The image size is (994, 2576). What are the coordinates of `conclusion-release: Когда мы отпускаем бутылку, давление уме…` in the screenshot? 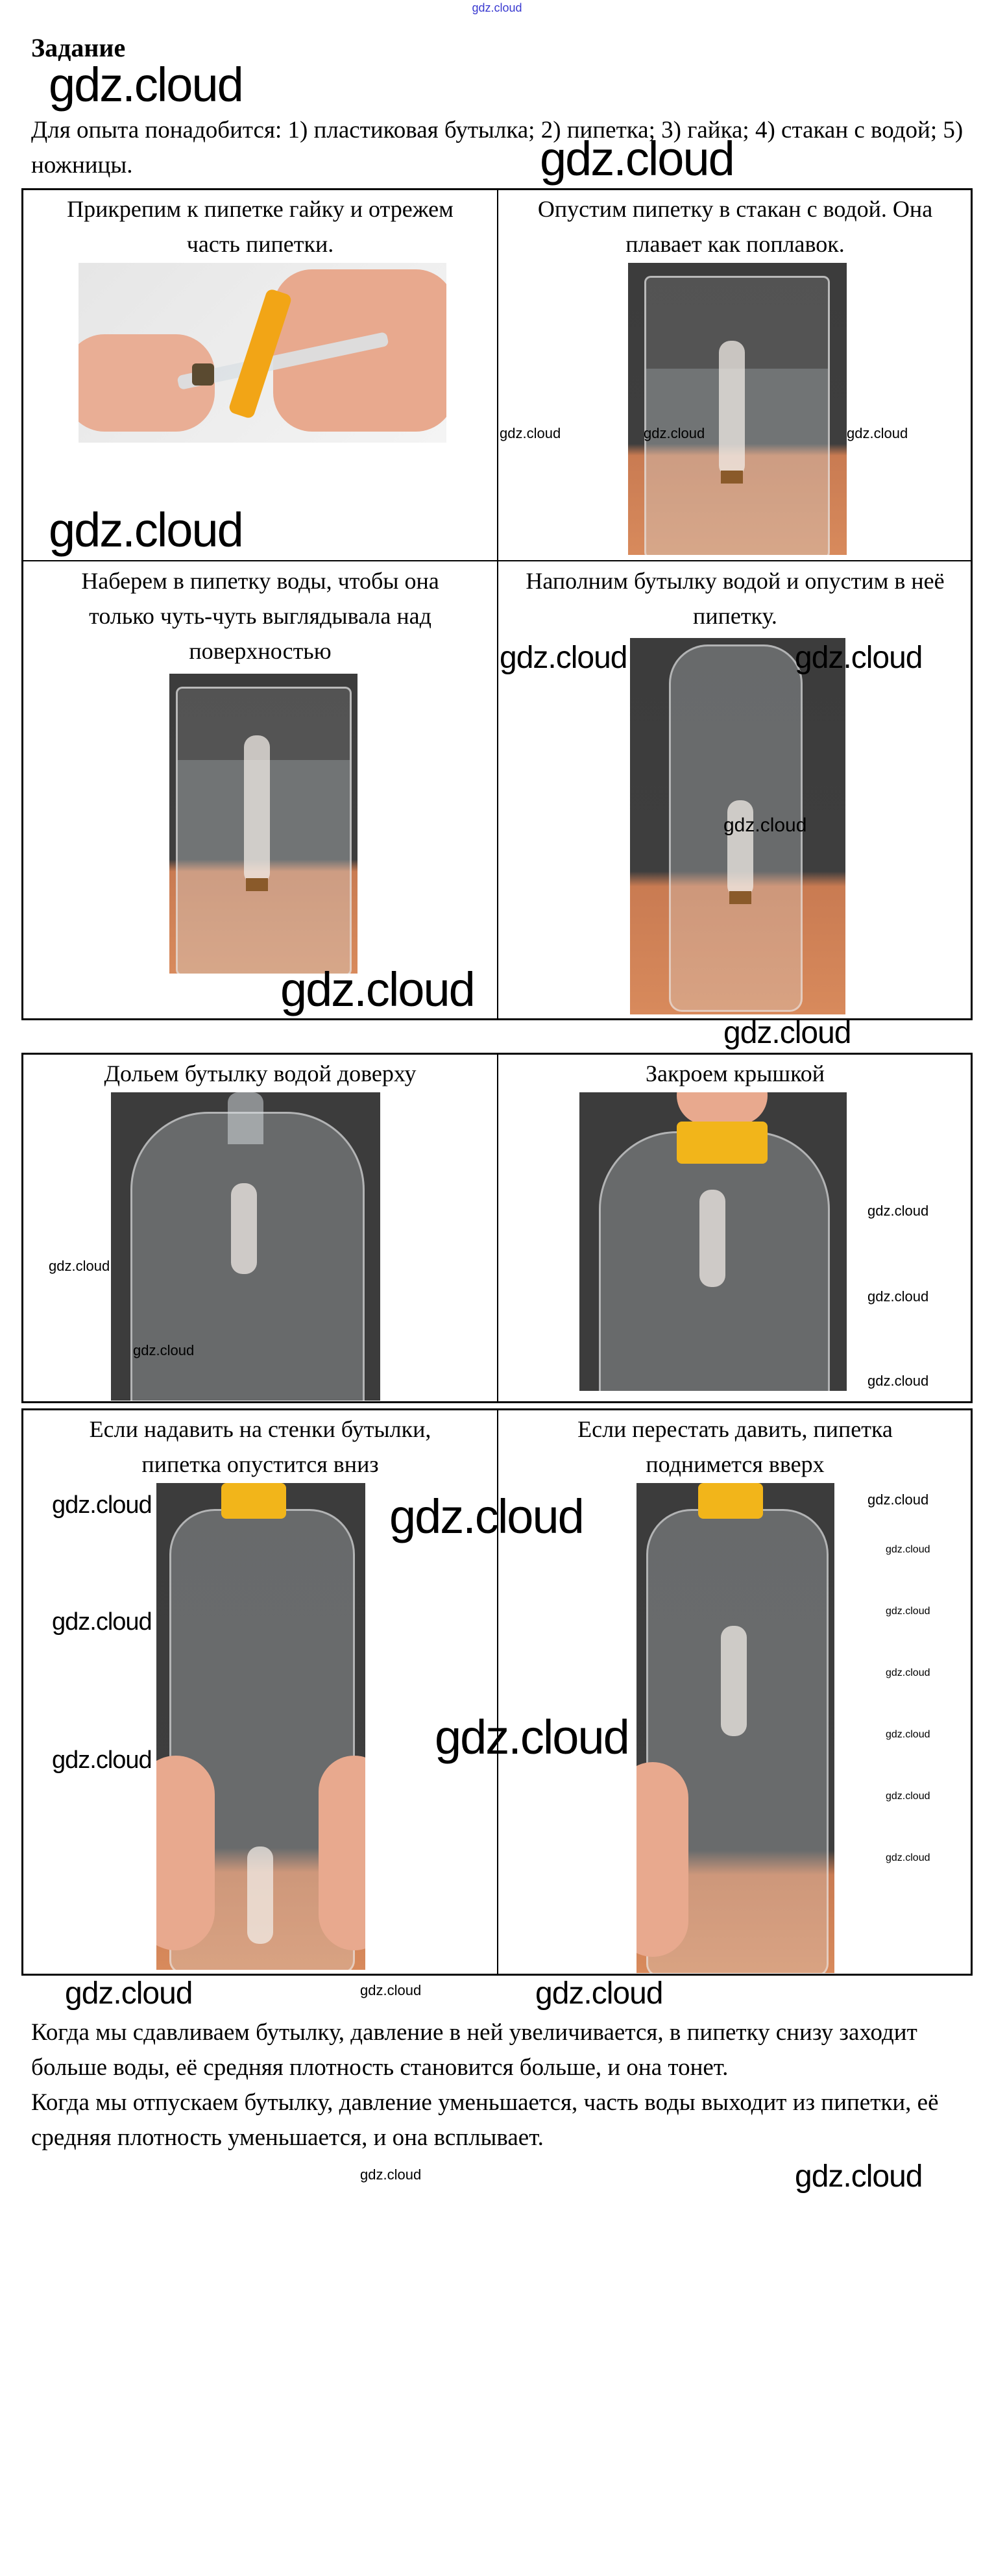 It's located at (485, 2120).